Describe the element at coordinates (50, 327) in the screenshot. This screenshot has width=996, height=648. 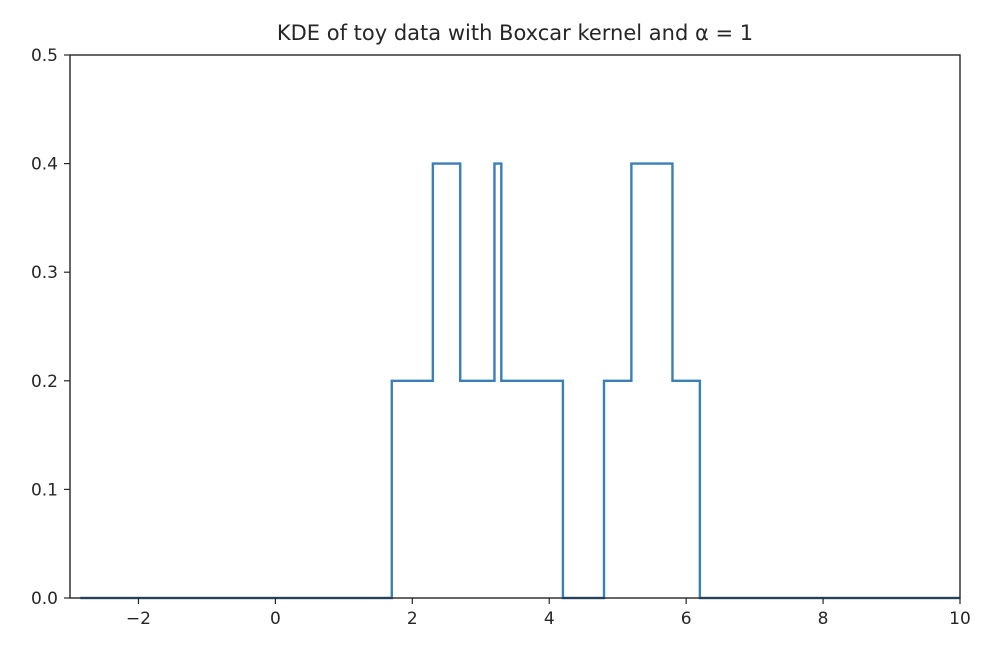
I see `y-axis: 0.0 0.1 0.2 0.3 0.4 0.5` at that location.